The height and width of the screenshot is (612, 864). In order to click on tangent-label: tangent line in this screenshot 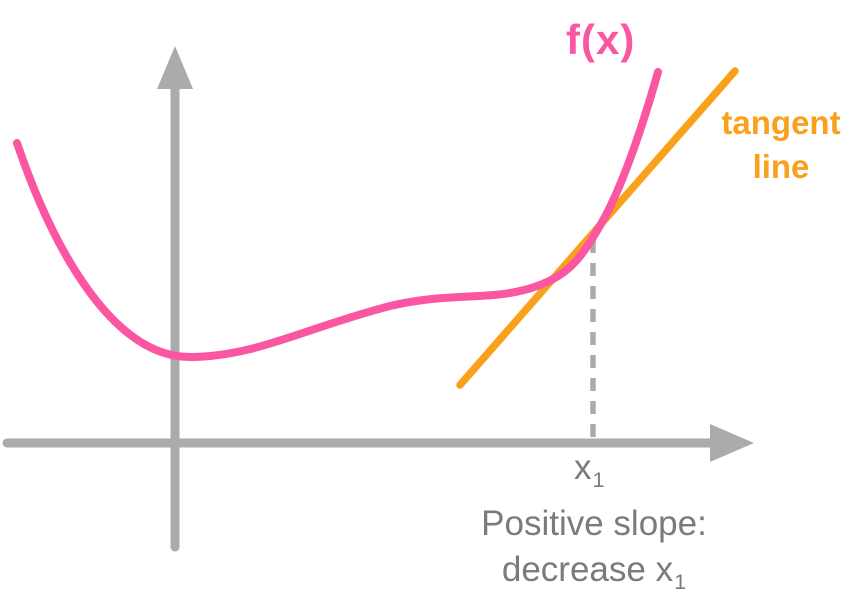, I will do `click(781, 145)`.